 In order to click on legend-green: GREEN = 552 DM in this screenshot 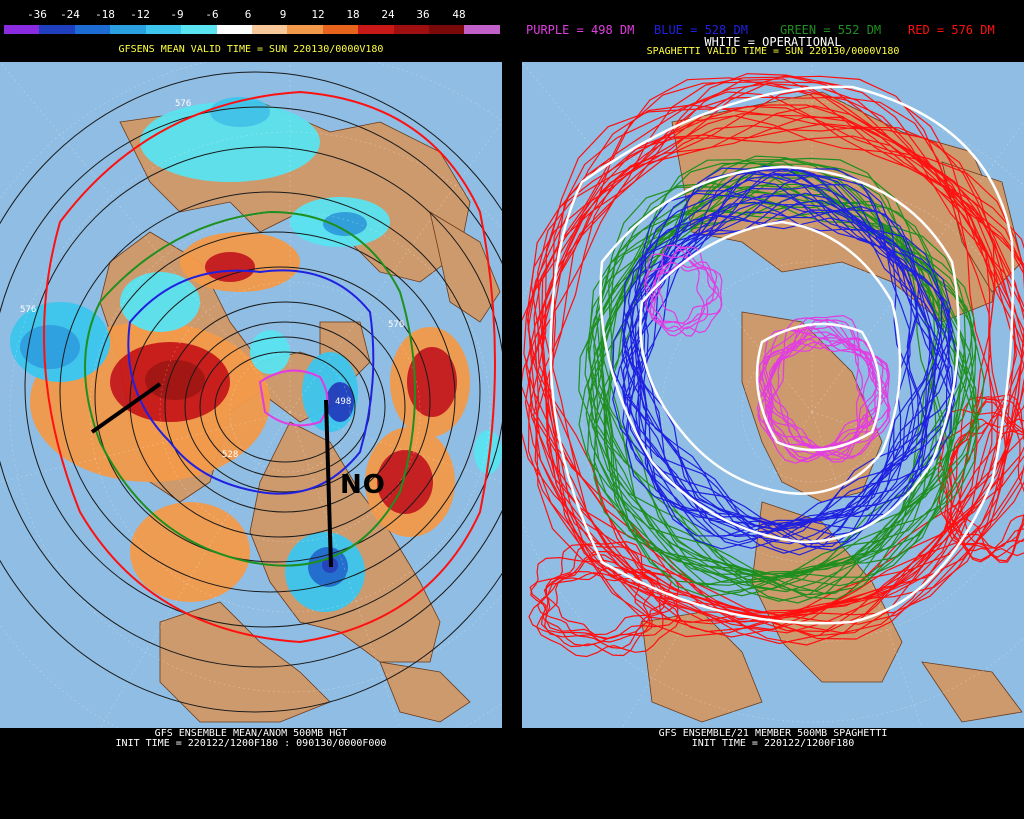, I will do `click(831, 30)`.